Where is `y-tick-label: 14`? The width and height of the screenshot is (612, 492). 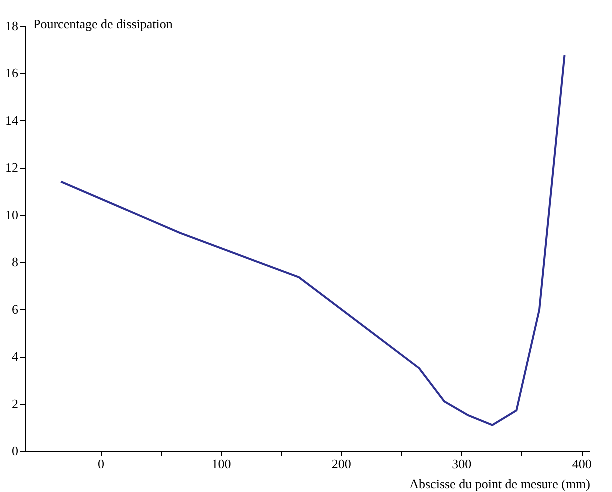
y-tick-label: 14 is located at coordinates (12, 120).